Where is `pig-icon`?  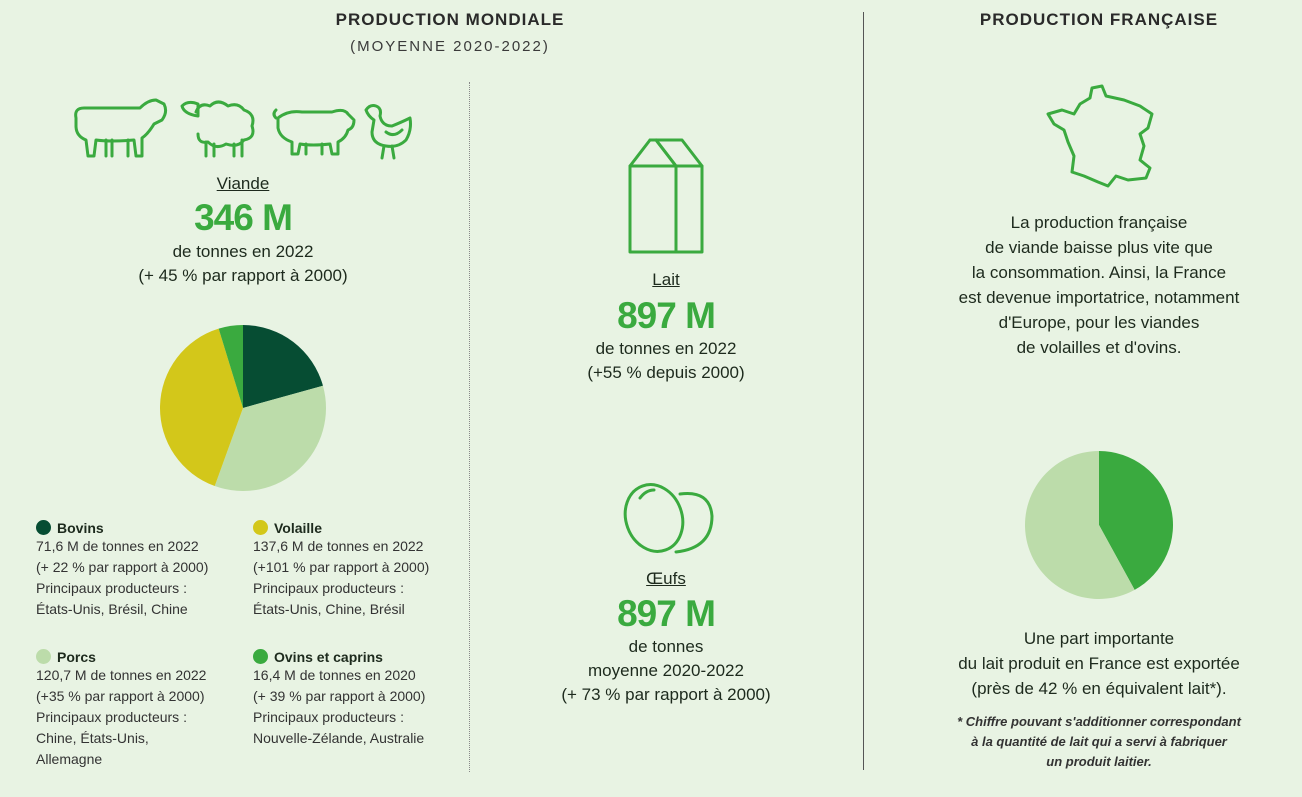 pig-icon is located at coordinates (314, 134).